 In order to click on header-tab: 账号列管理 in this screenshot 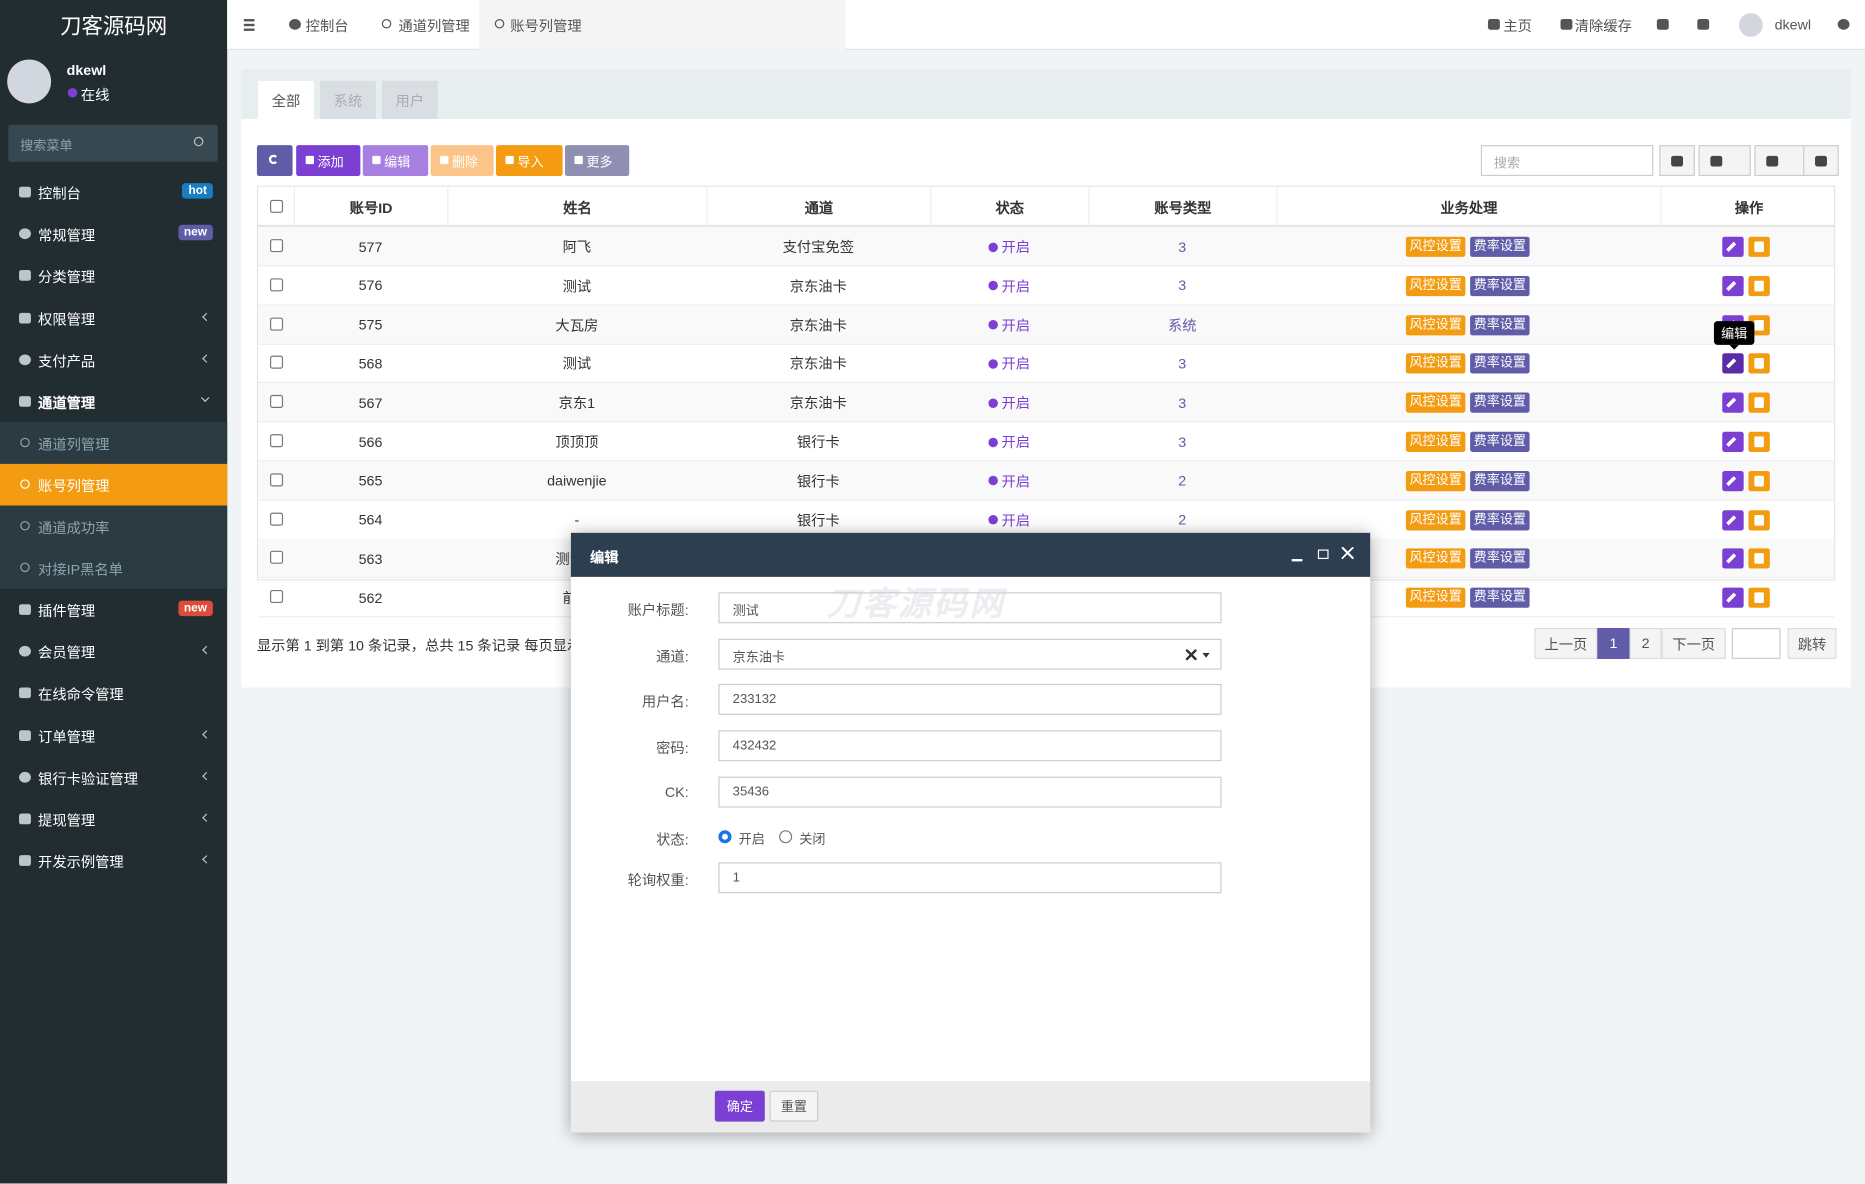, I will do `click(662, 25)`.